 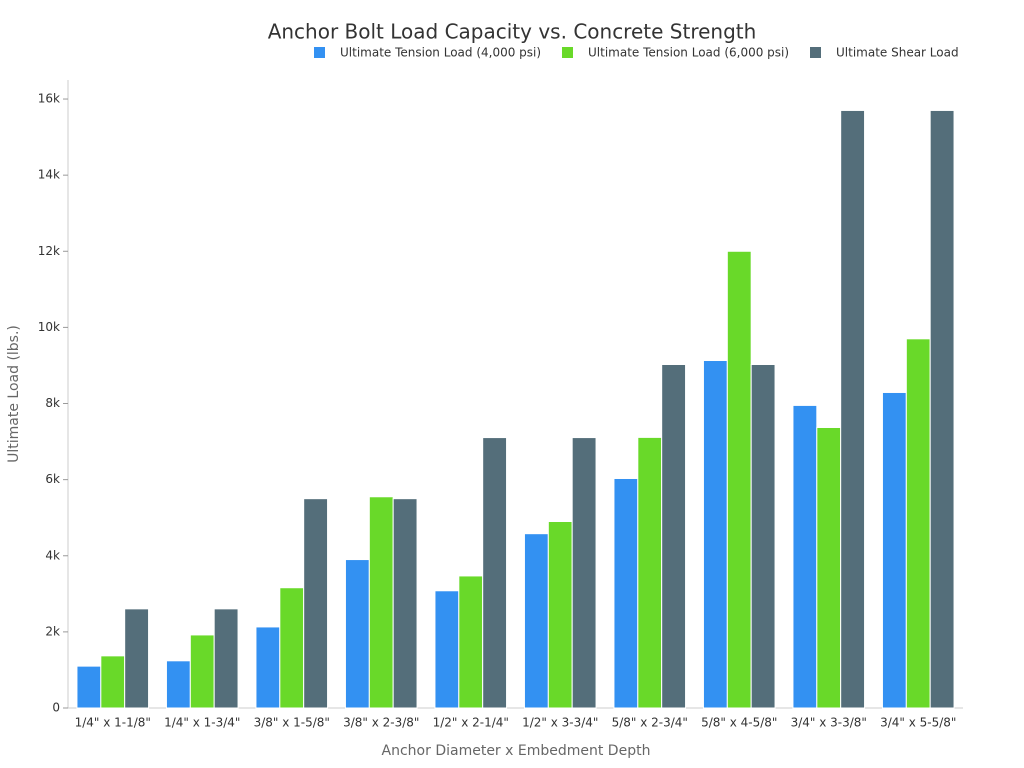 I want to click on y-tick-label: 6k, so click(x=52, y=479).